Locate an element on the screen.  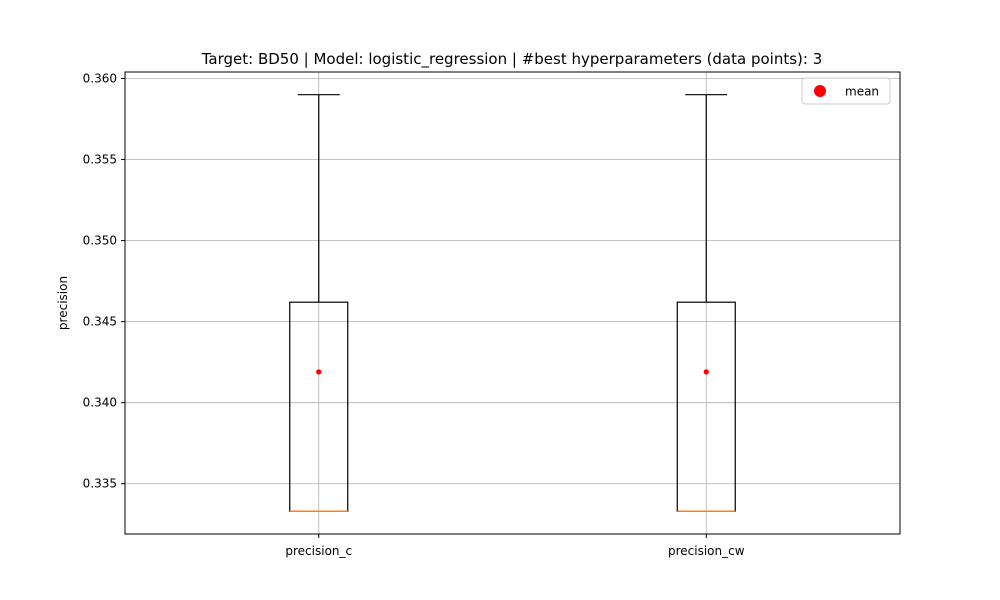
legend-marker-mean is located at coordinates (820, 91).